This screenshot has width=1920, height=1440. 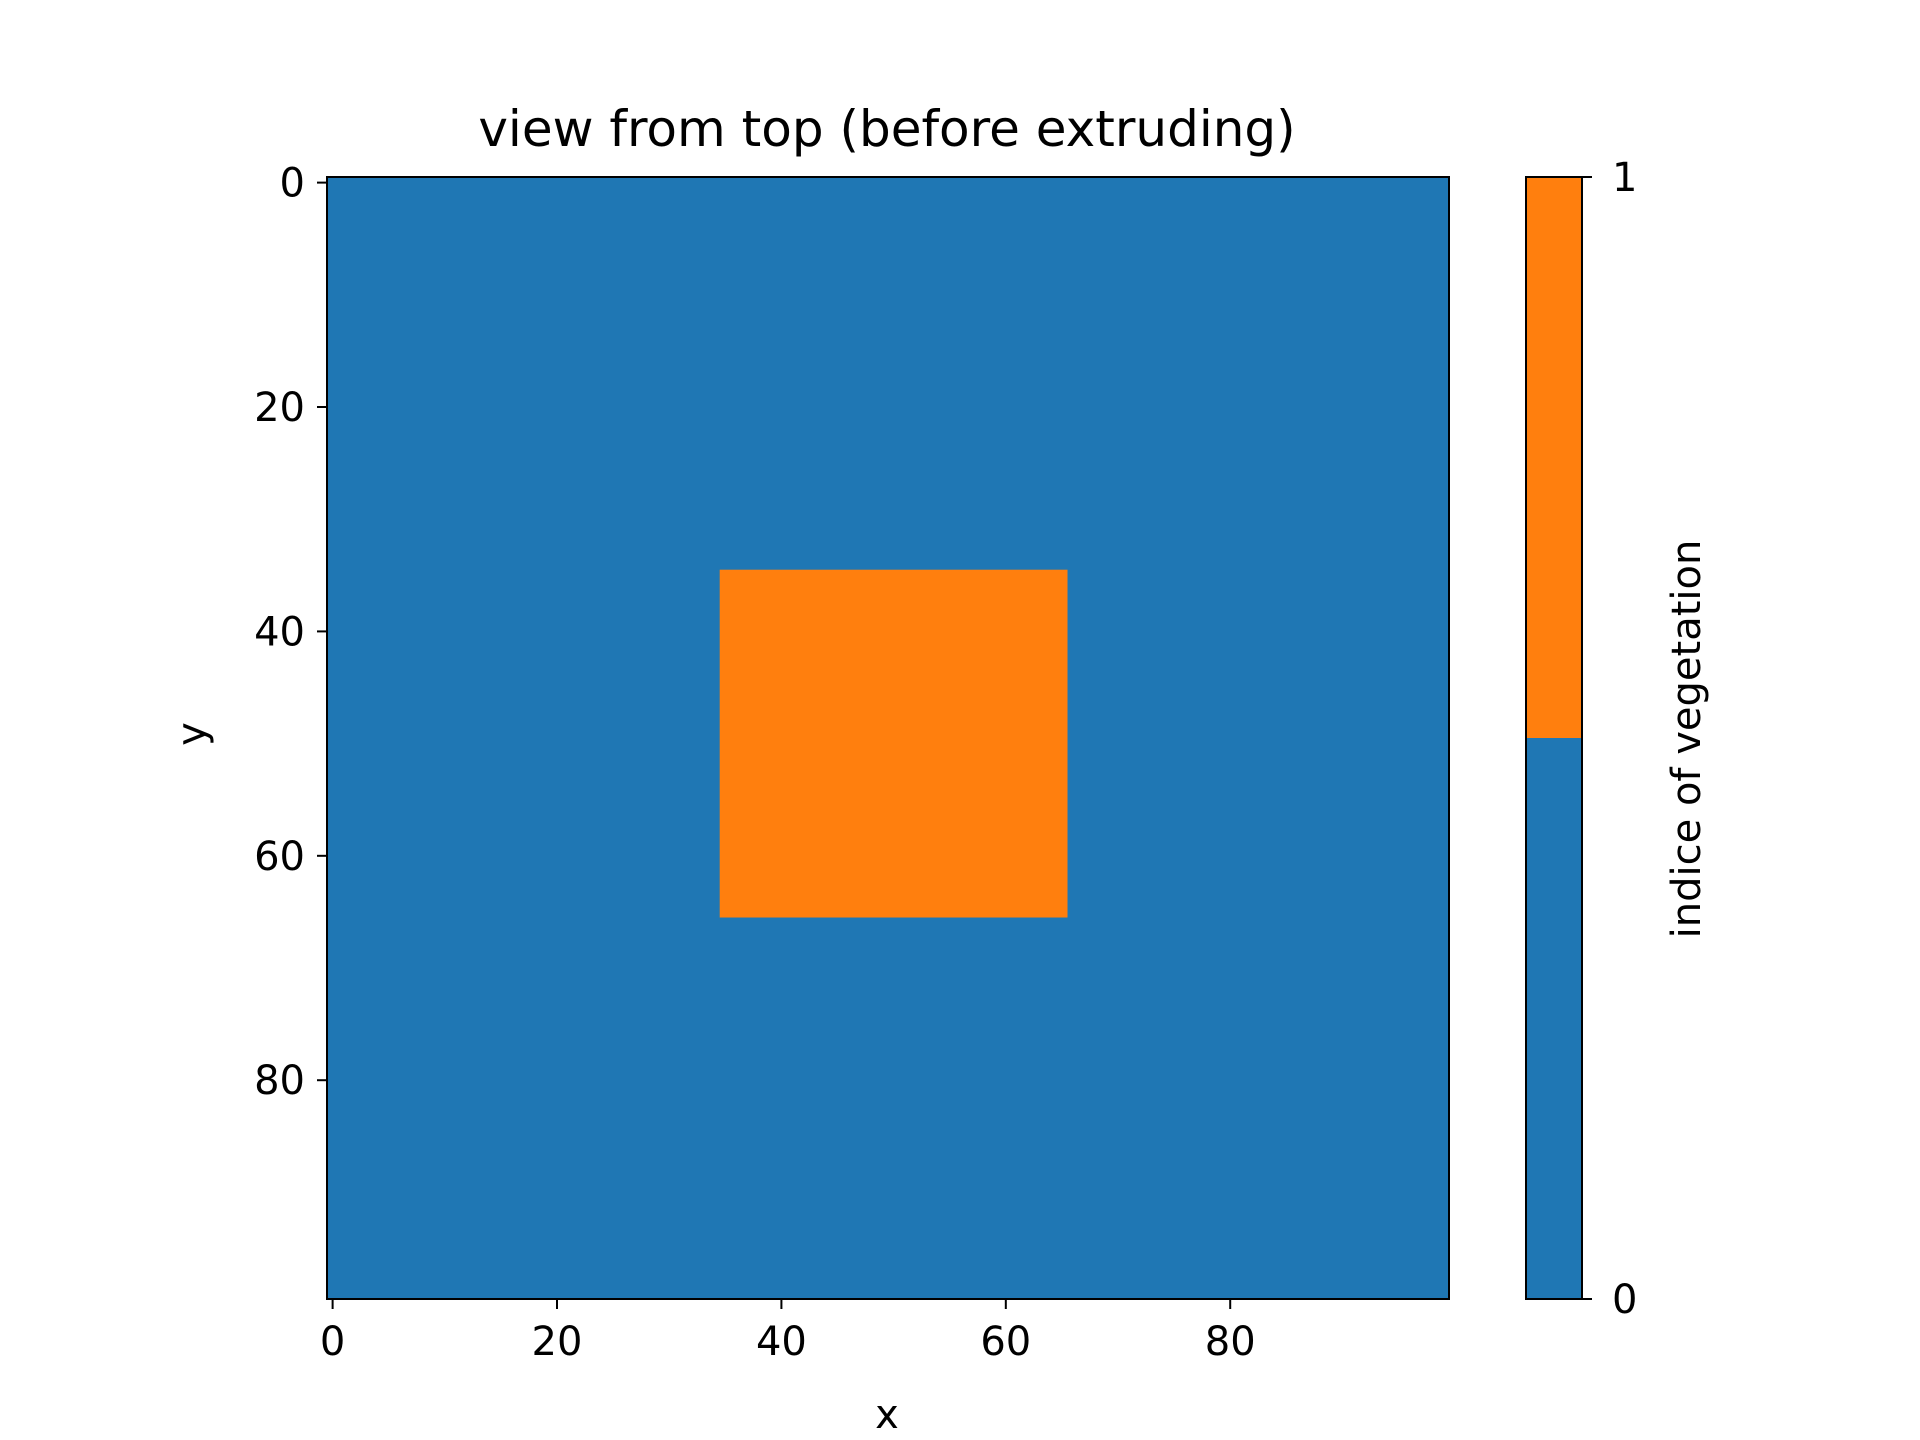 What do you see at coordinates (1624, 1300) in the screenshot?
I see `colorbar-tick-label: 0` at bounding box center [1624, 1300].